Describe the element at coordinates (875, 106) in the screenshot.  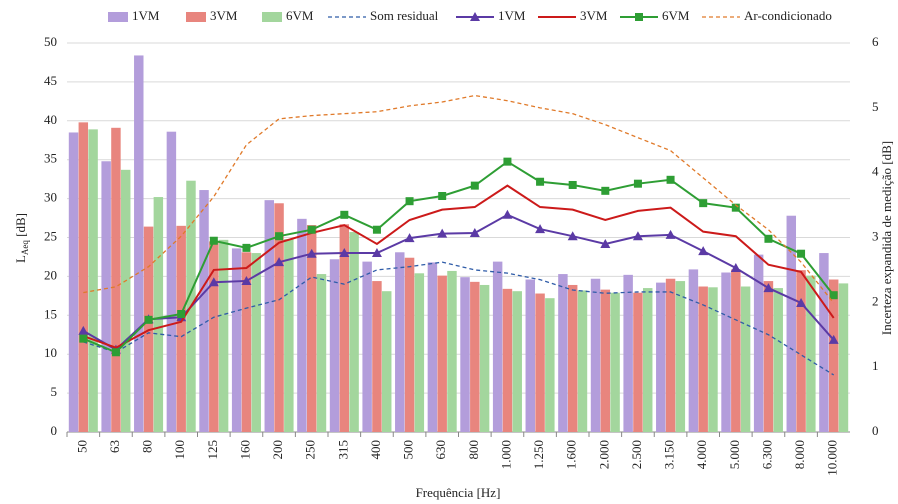
I see `y2-tick-label: 5` at that location.